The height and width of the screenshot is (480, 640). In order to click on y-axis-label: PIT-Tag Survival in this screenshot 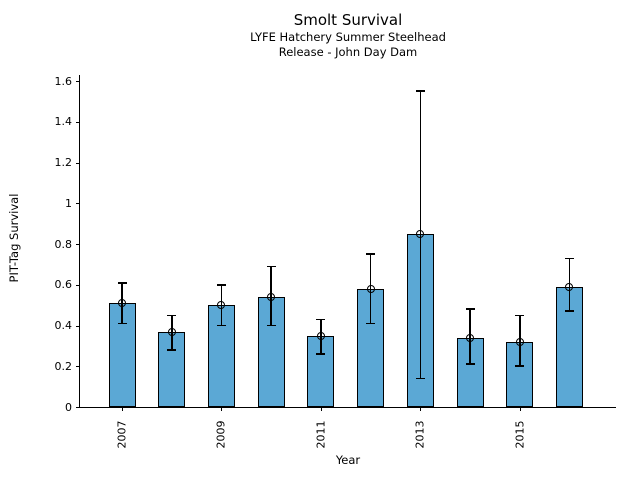, I will do `click(14, 238)`.